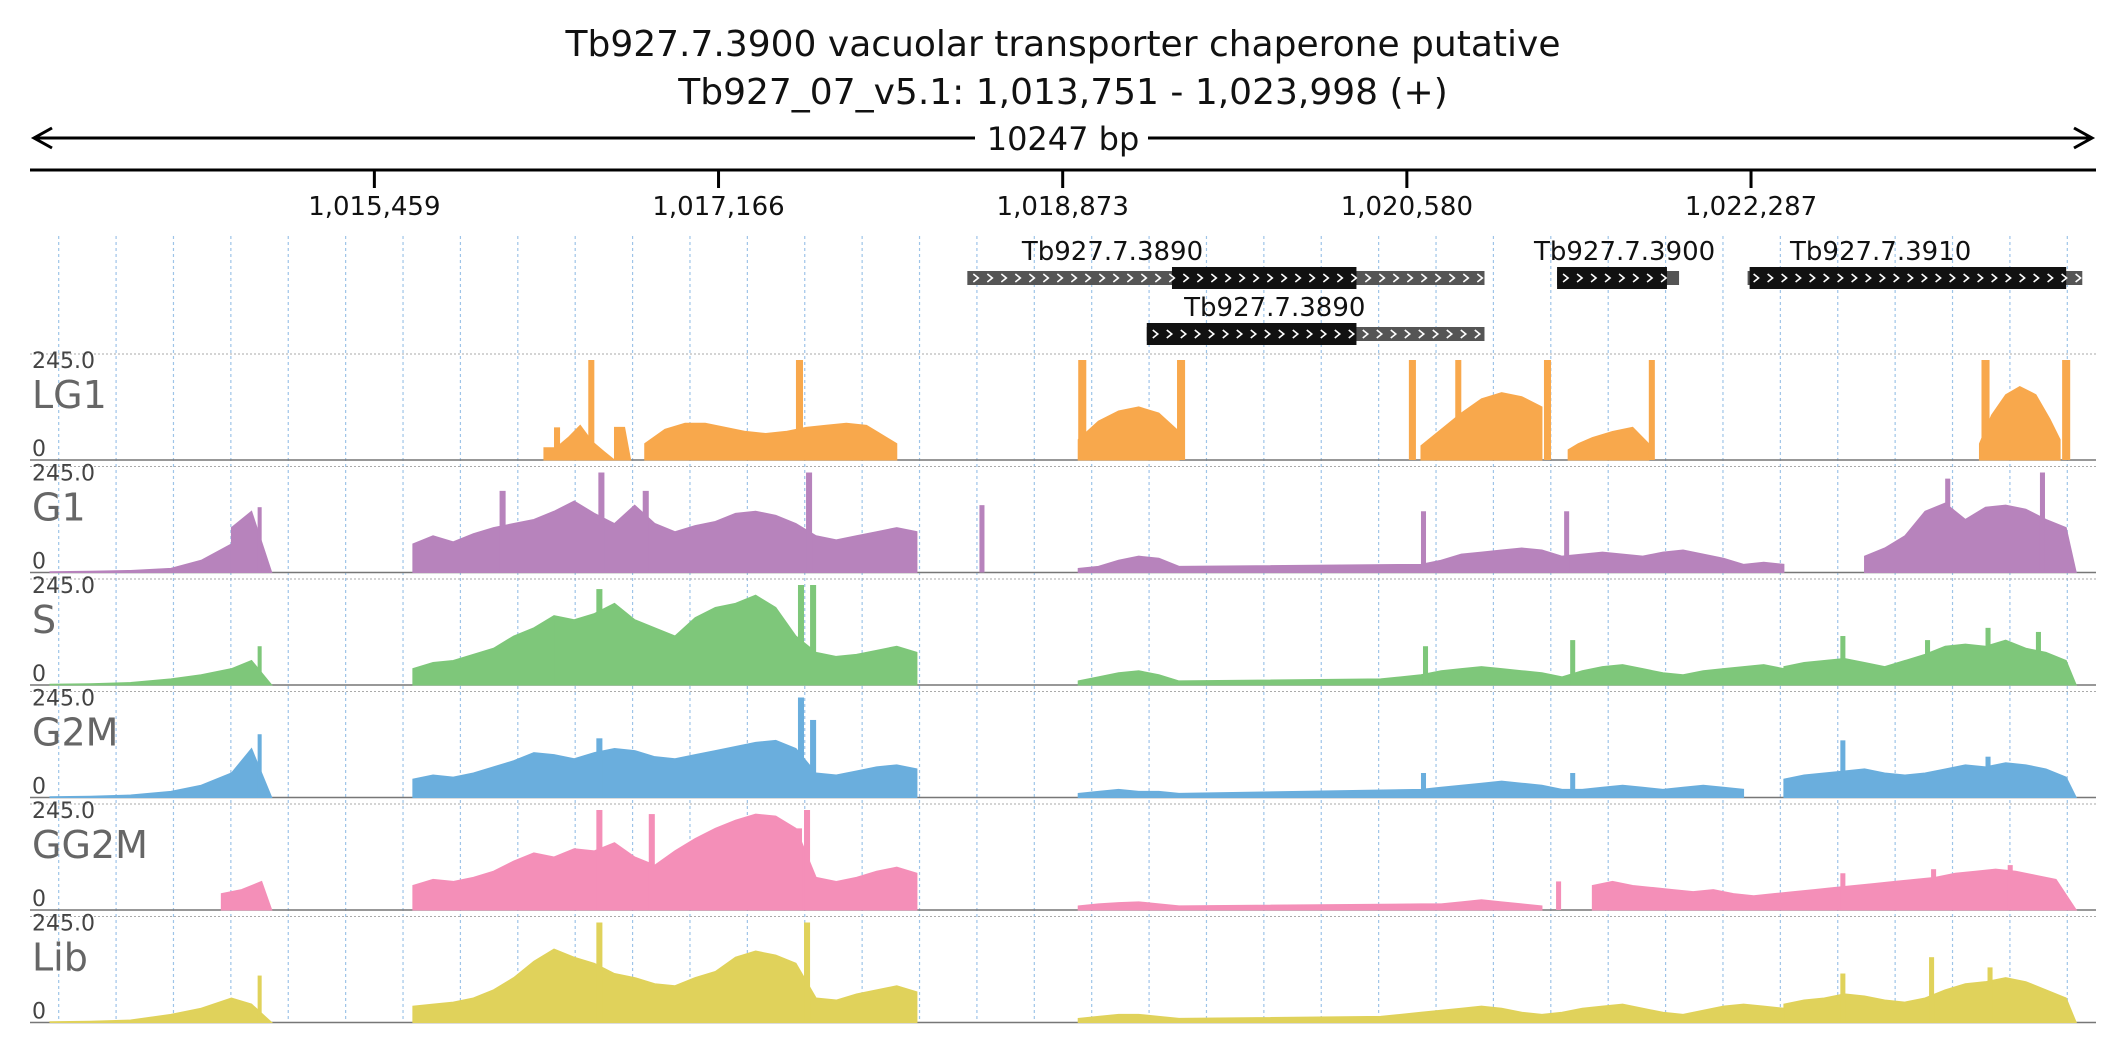  Describe the element at coordinates (41, 138) in the screenshot. I see `arrowhead-left-icon` at that location.